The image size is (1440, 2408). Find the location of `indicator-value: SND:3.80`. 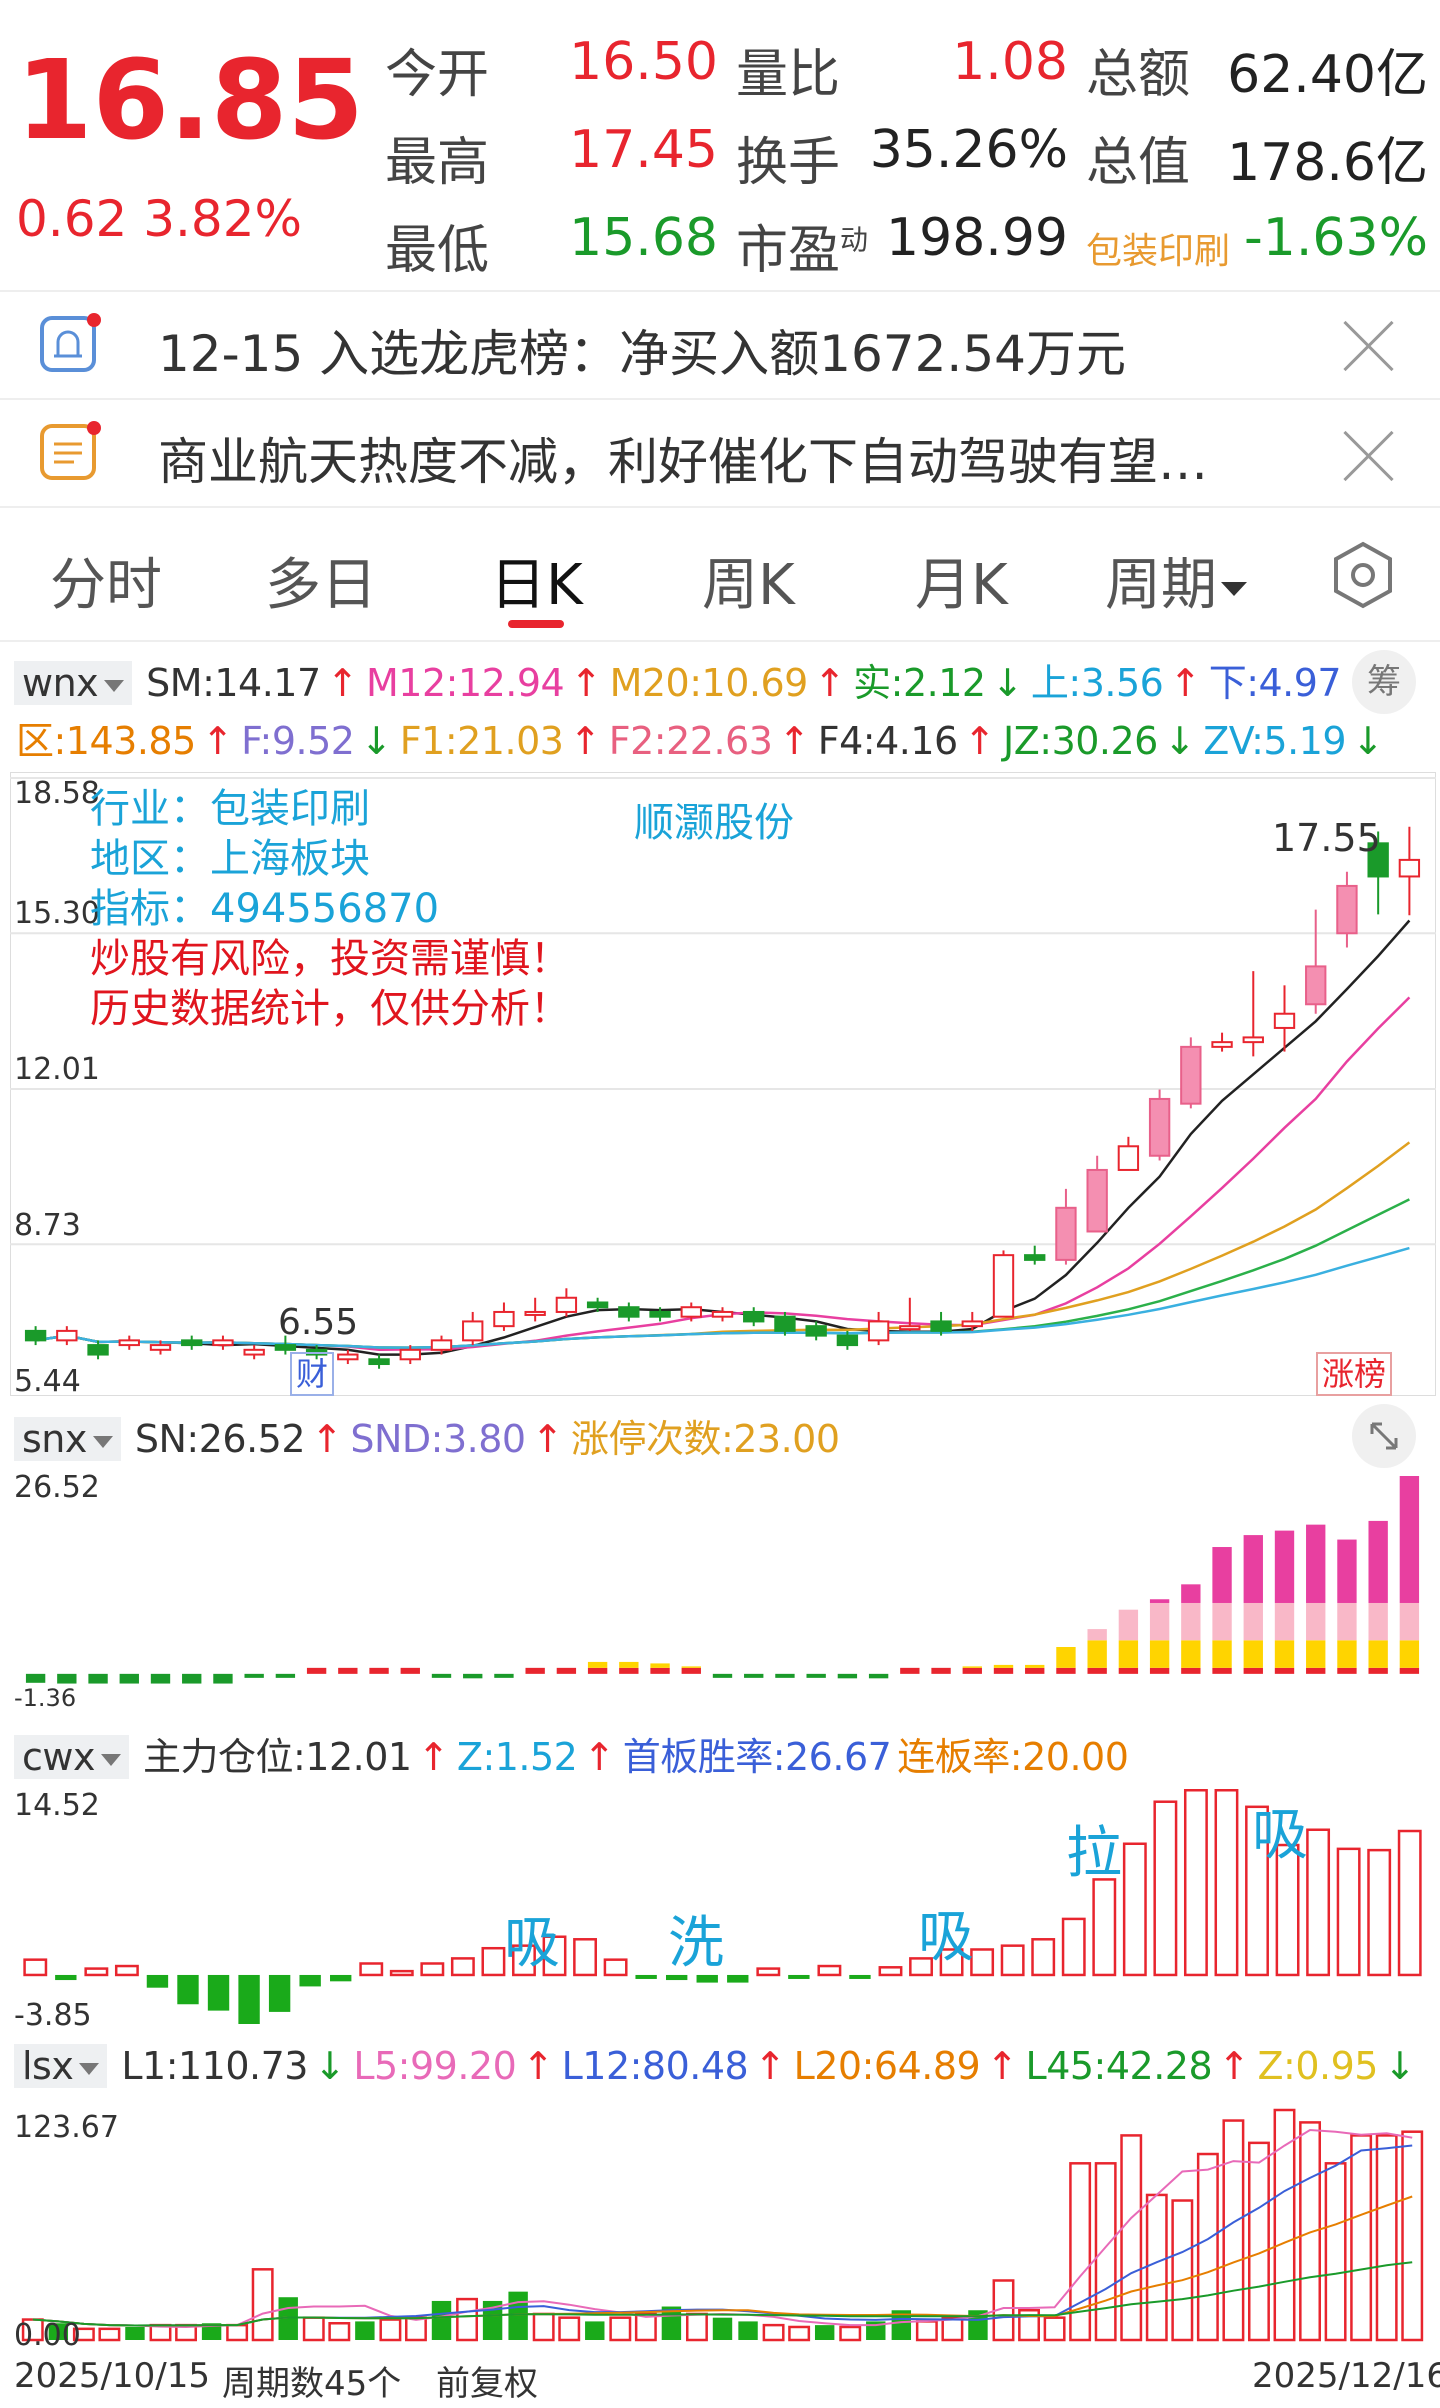

indicator-value: SND:3.80 is located at coordinates (438, 1439).